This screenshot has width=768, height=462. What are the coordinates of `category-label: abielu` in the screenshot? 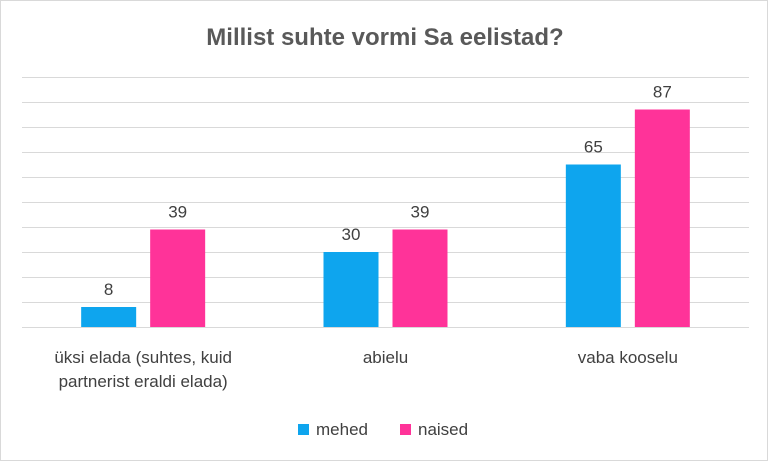 It's located at (385, 357).